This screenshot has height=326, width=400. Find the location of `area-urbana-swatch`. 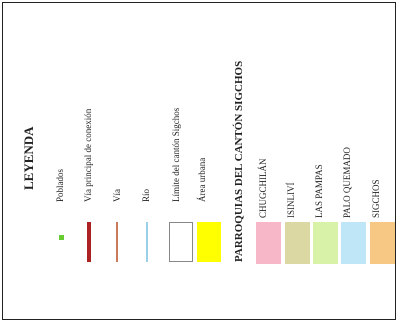

area-urbana-swatch is located at coordinates (209, 242).